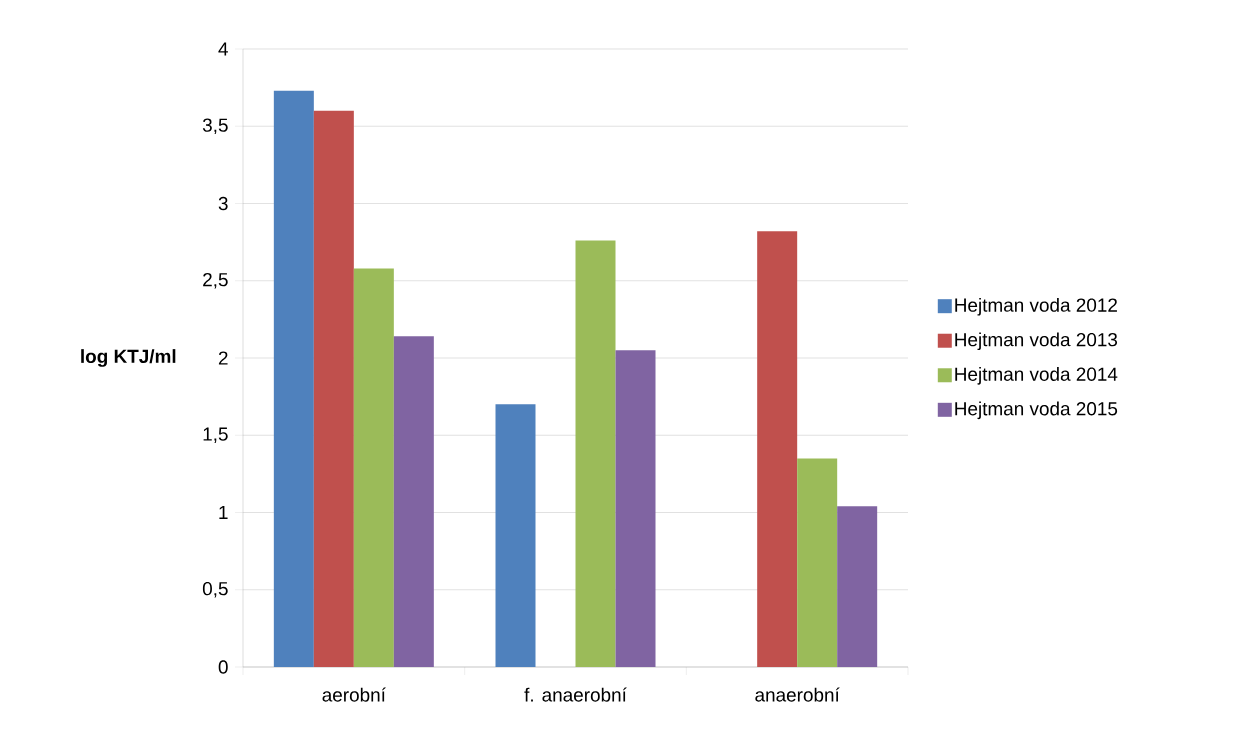 This screenshot has width=1235, height=747. I want to click on x-tick-label: anaerobní, so click(797, 694).